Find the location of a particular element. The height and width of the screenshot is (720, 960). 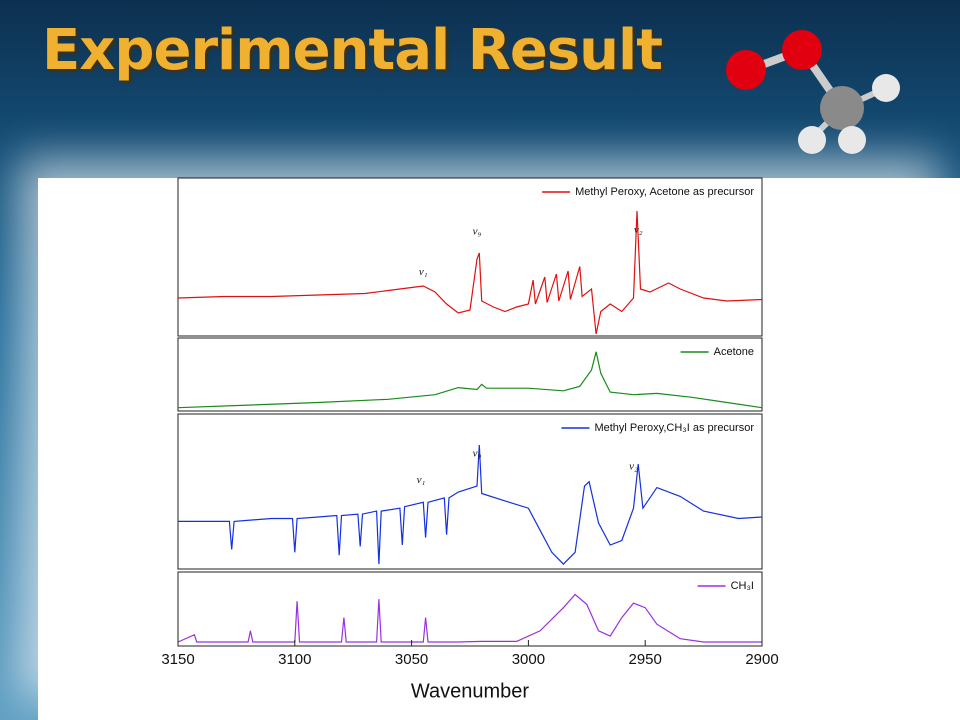

x-tick-label: 3000 is located at coordinates (528, 659).